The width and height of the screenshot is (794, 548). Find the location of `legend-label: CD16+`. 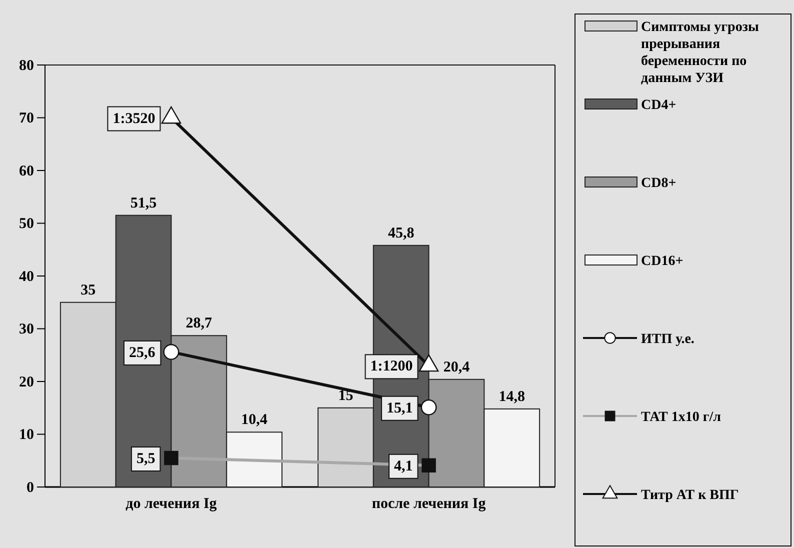

legend-label: CD16+ is located at coordinates (662, 261).